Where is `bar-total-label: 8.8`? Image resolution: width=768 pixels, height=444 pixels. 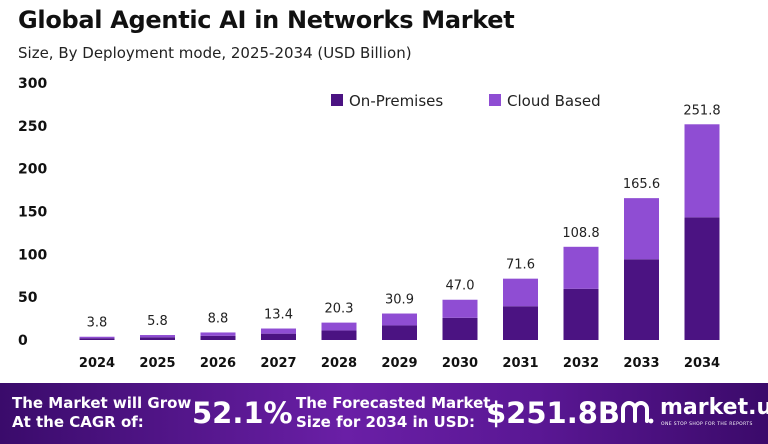
bar-total-label: 8.8 is located at coordinates (218, 318).